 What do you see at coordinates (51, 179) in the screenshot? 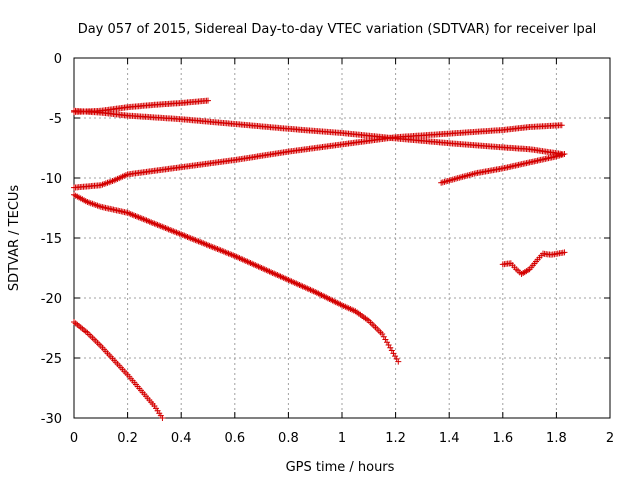
I see `y-tick-label: -10` at bounding box center [51, 179].